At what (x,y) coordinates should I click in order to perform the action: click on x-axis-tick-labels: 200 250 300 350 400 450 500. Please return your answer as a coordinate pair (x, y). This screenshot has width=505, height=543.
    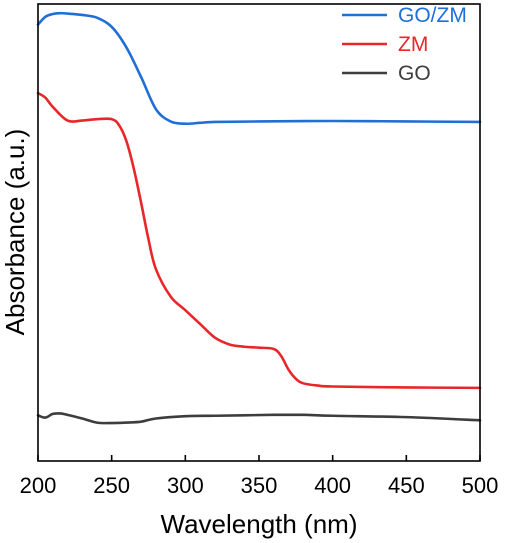
    Looking at the image, I should click on (259, 485).